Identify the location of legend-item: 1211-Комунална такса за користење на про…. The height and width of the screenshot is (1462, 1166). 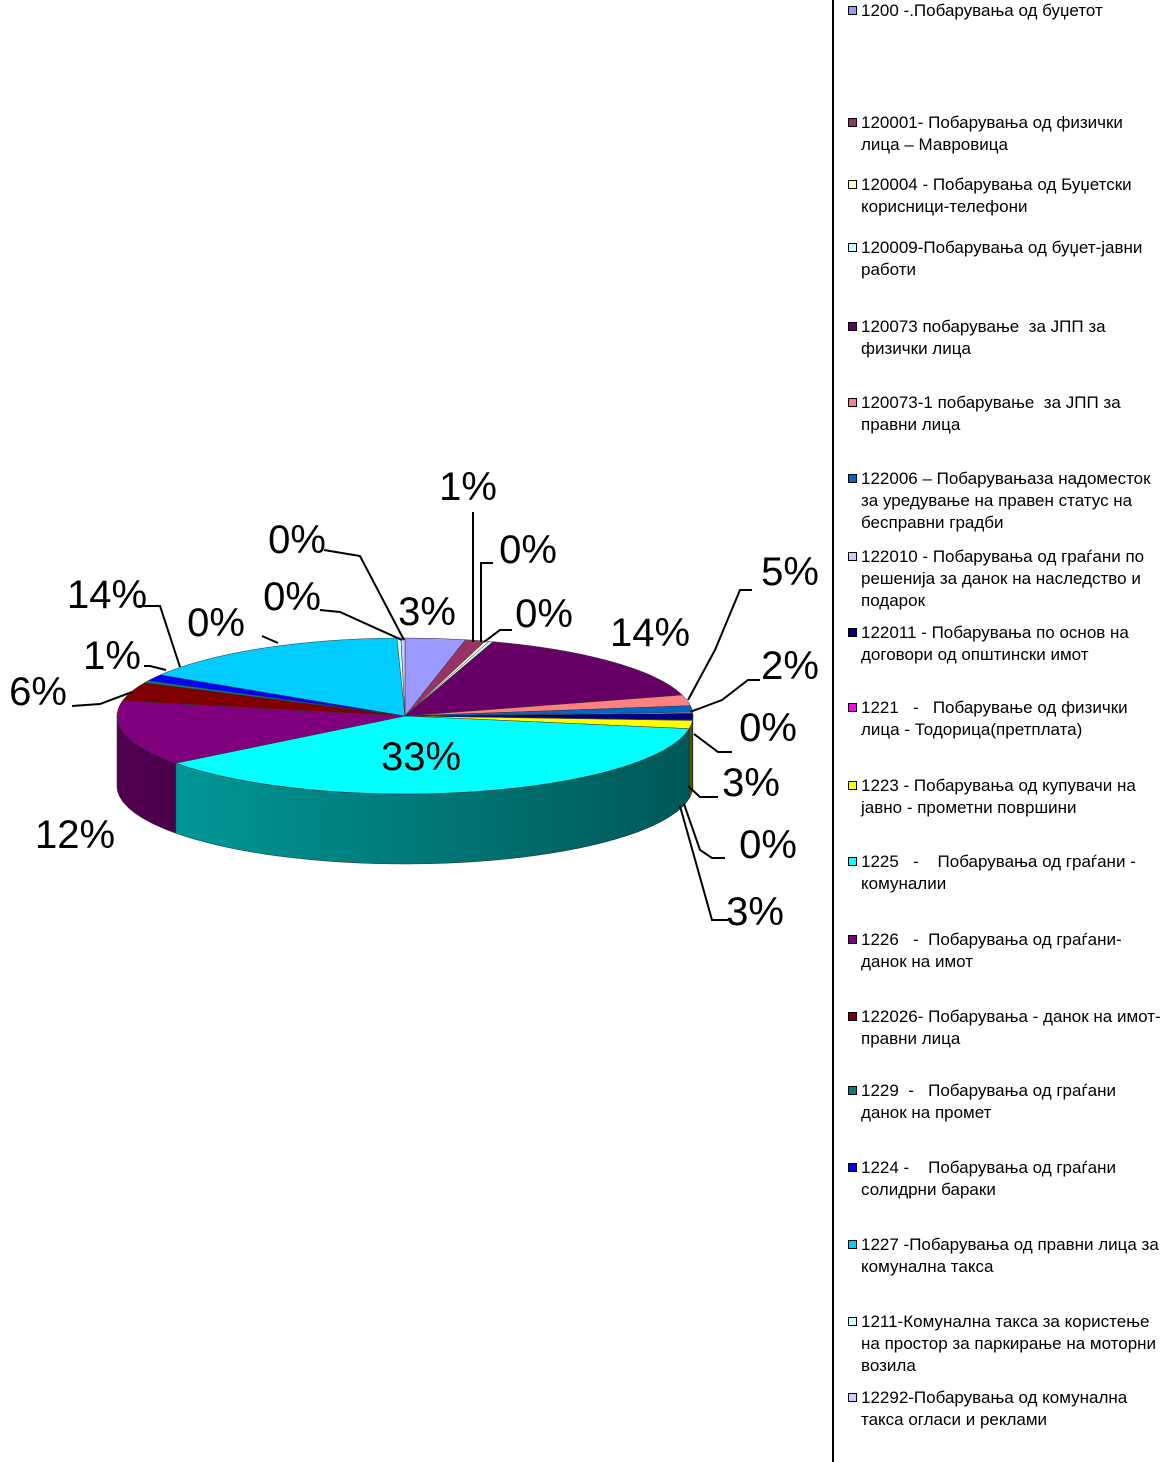
(1006, 1344).